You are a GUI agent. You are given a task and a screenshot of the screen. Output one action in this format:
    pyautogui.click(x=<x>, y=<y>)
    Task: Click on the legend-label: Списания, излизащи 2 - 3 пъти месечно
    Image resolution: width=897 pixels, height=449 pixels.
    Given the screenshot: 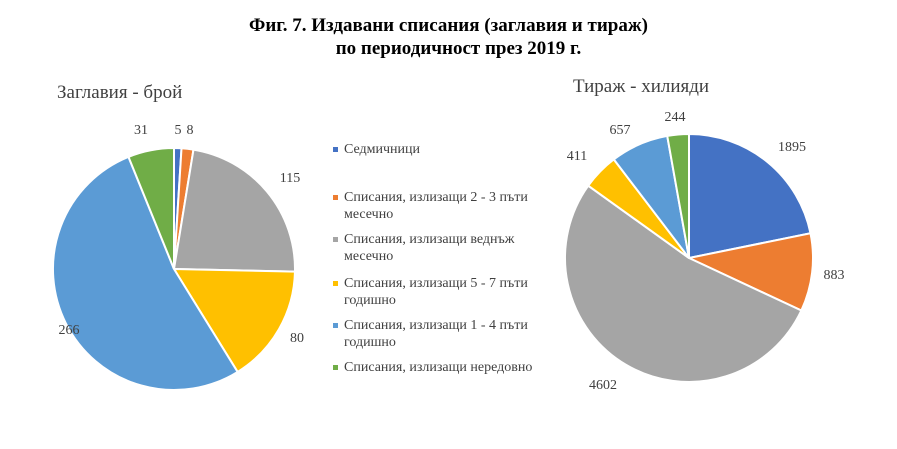 What is the action you would take?
    pyautogui.click(x=436, y=206)
    